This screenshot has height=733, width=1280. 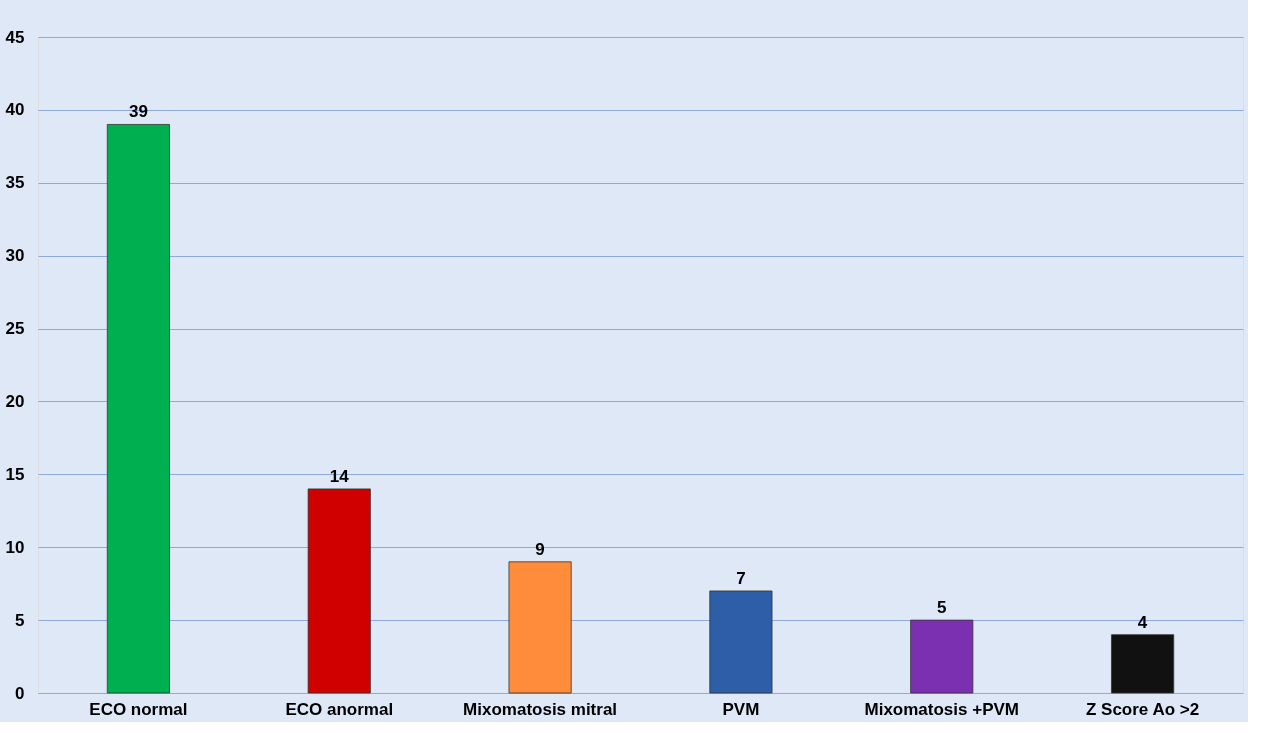 I want to click on x-tick-label: Mixomatosis mitral, so click(x=540, y=709).